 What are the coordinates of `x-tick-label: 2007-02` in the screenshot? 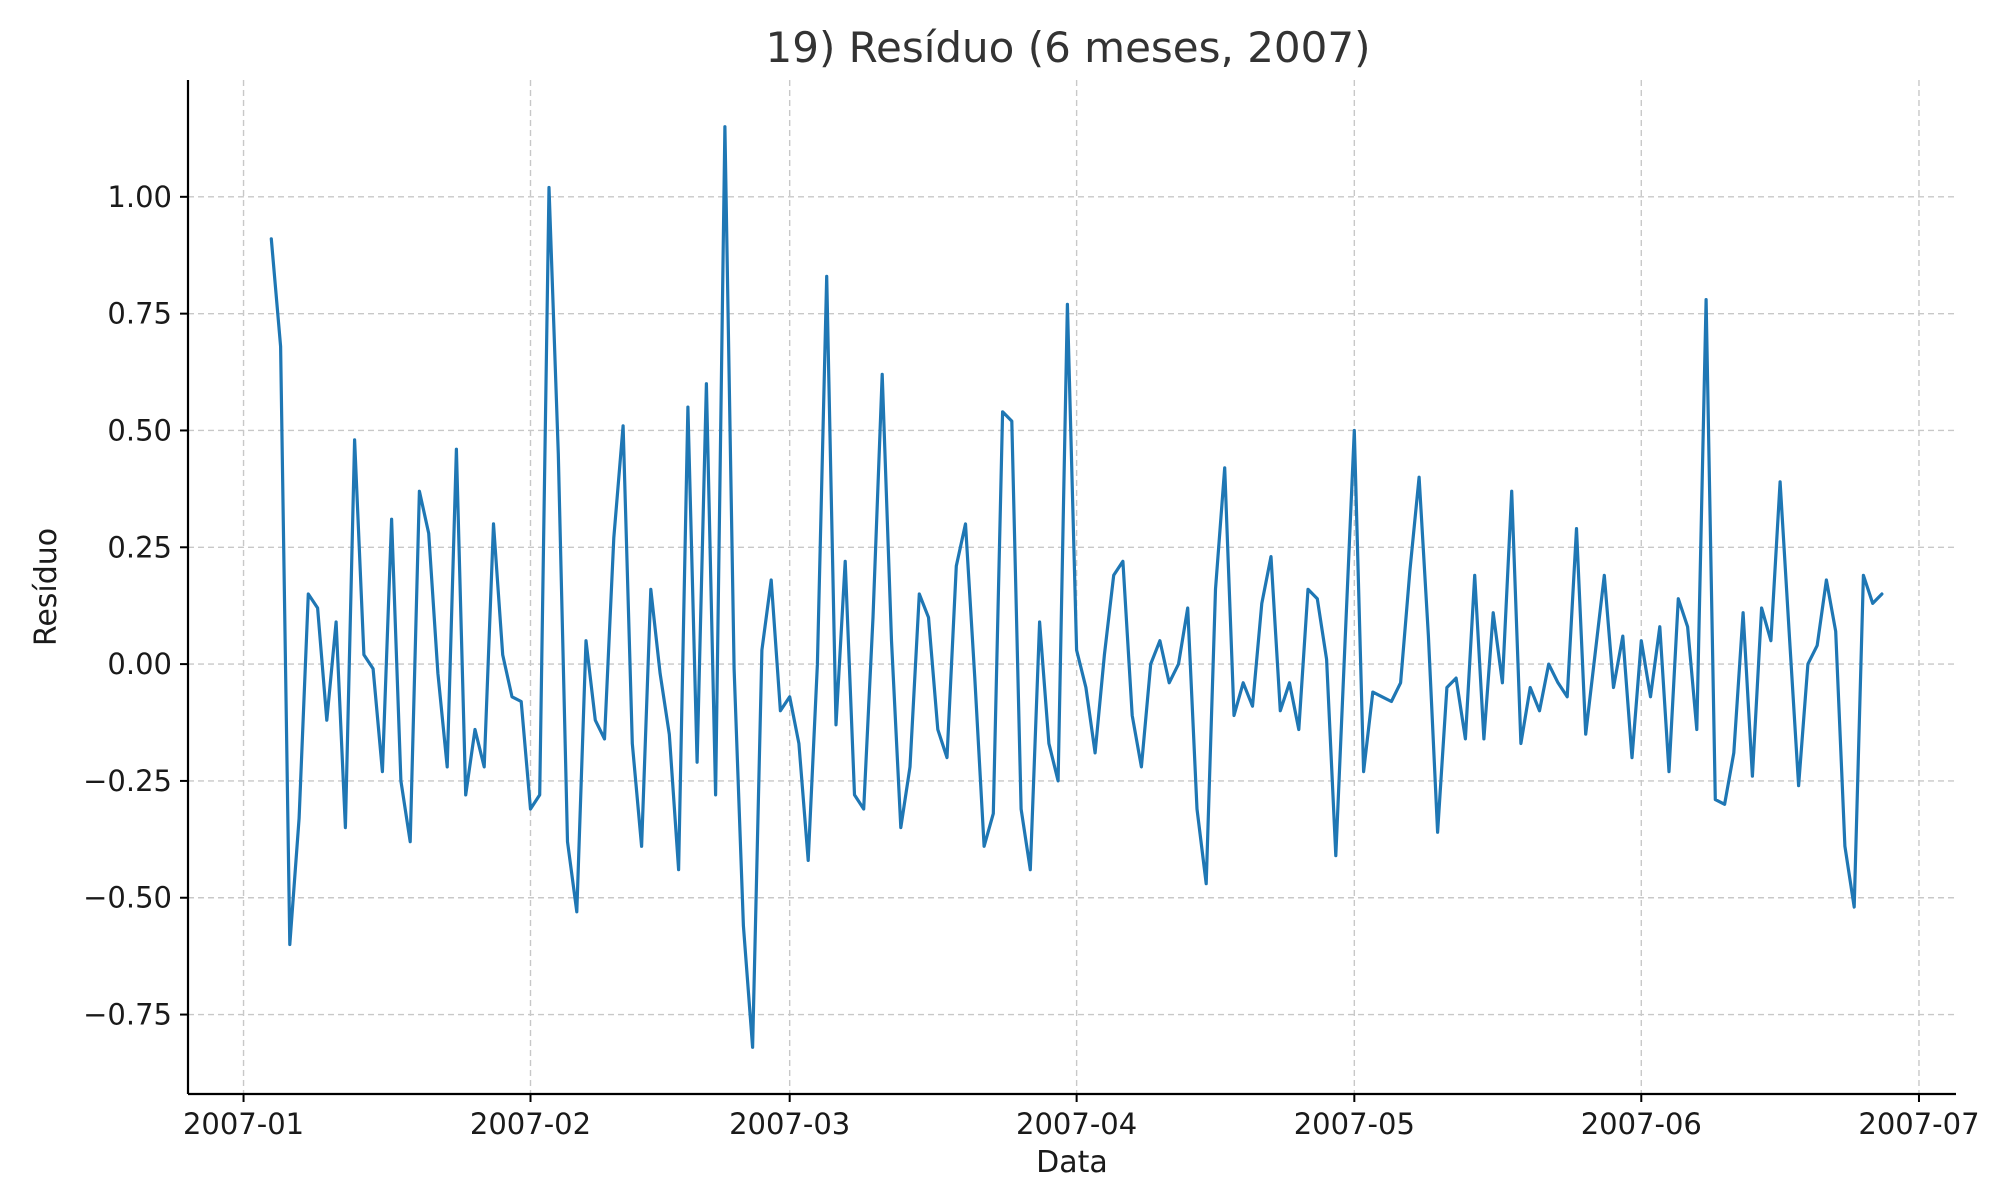 It's located at (530, 1124).